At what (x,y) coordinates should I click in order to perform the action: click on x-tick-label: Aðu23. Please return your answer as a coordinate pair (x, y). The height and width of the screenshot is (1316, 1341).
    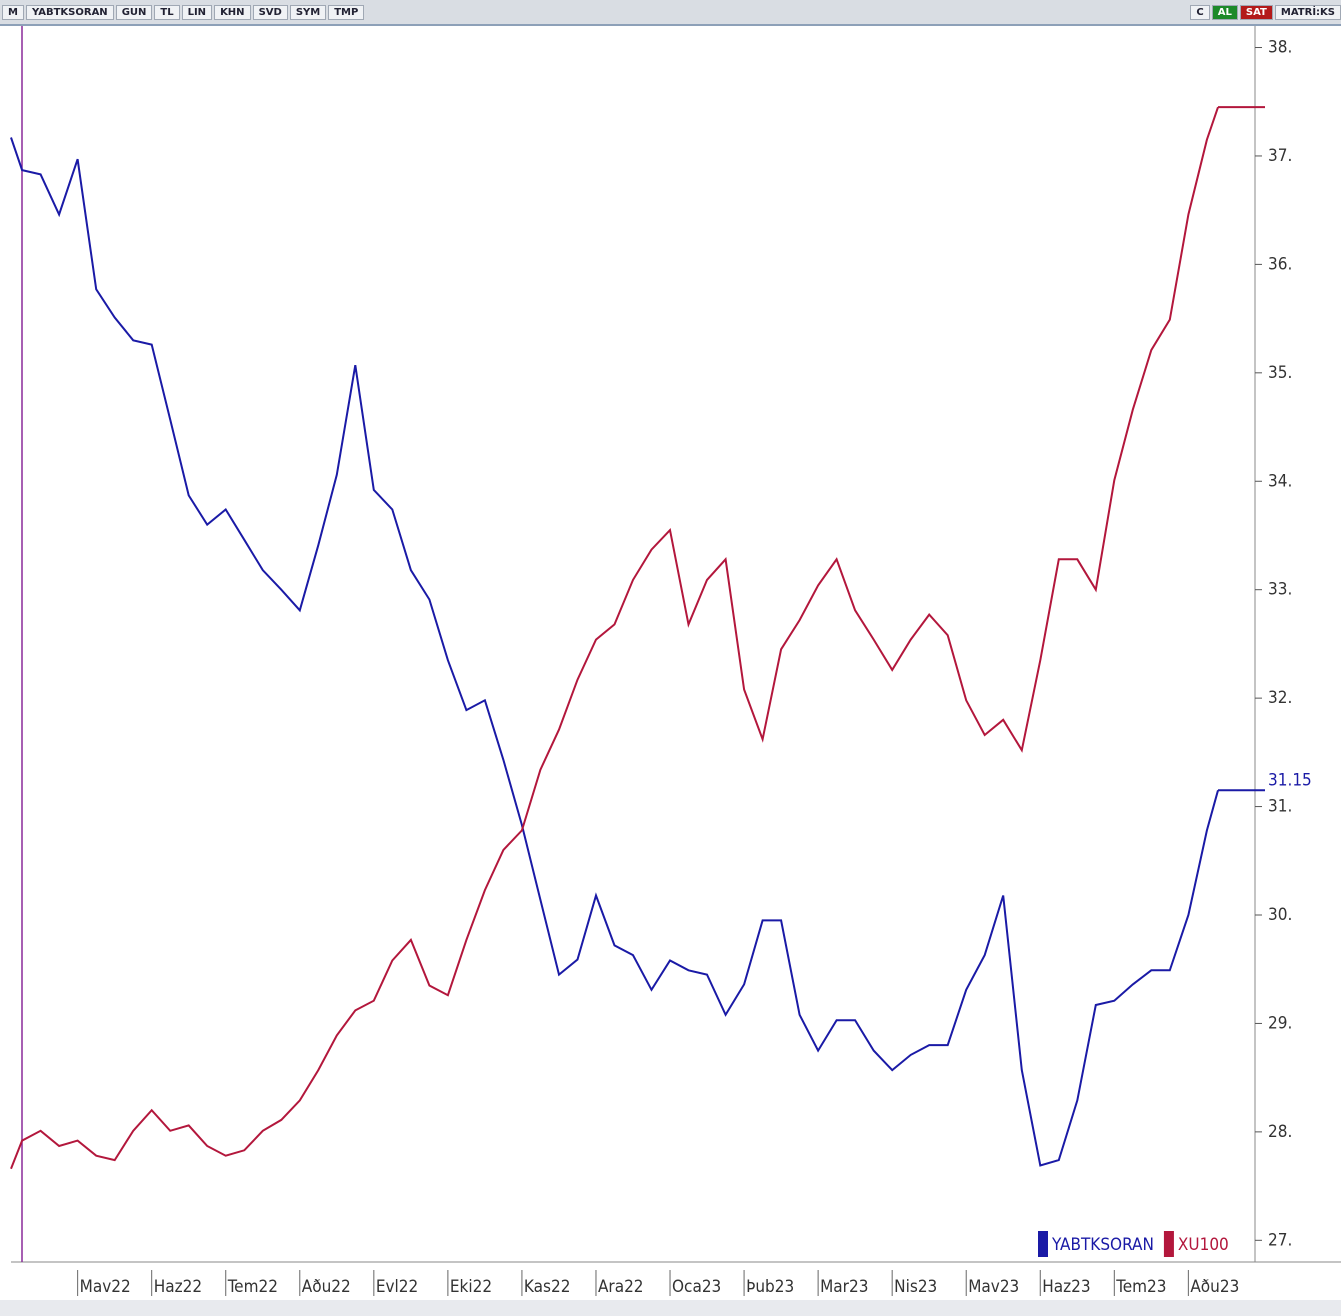
    Looking at the image, I should click on (1214, 1287).